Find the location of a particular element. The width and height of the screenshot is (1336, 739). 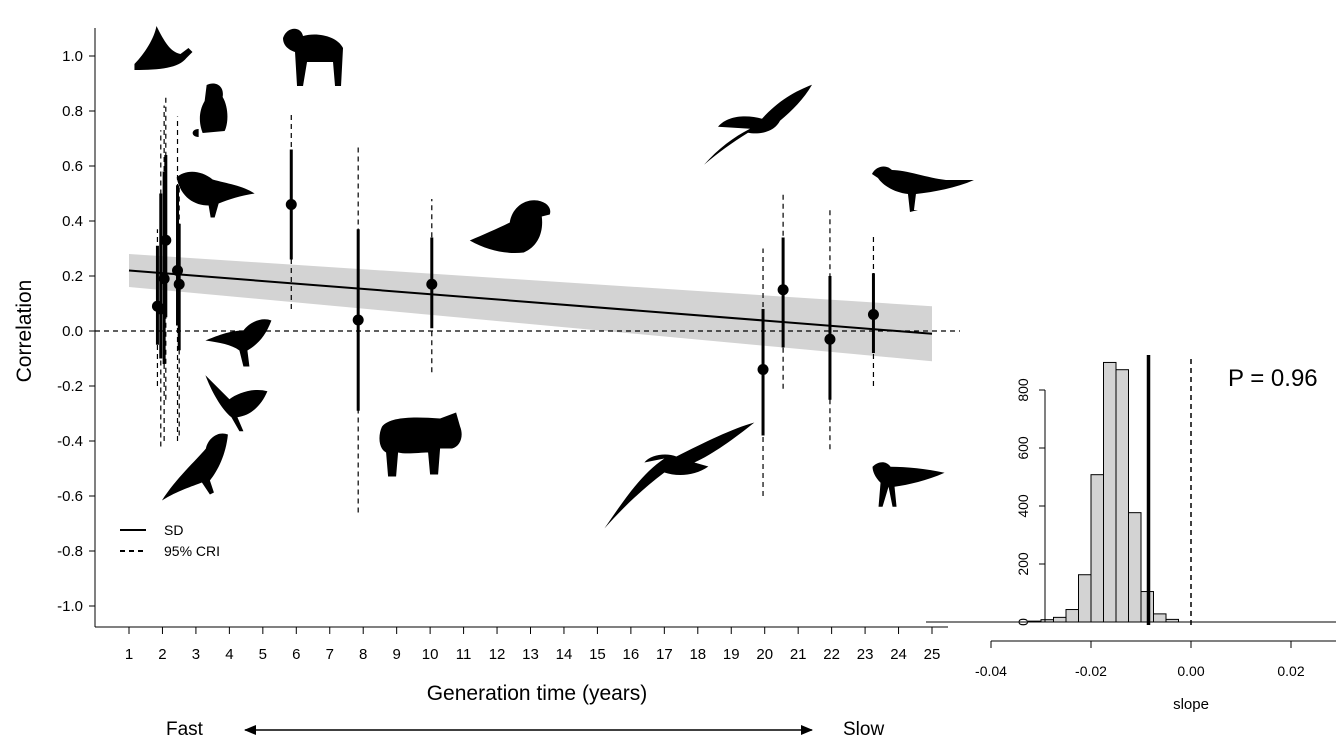

y-tick-label: -1.0 is located at coordinates (70, 606).